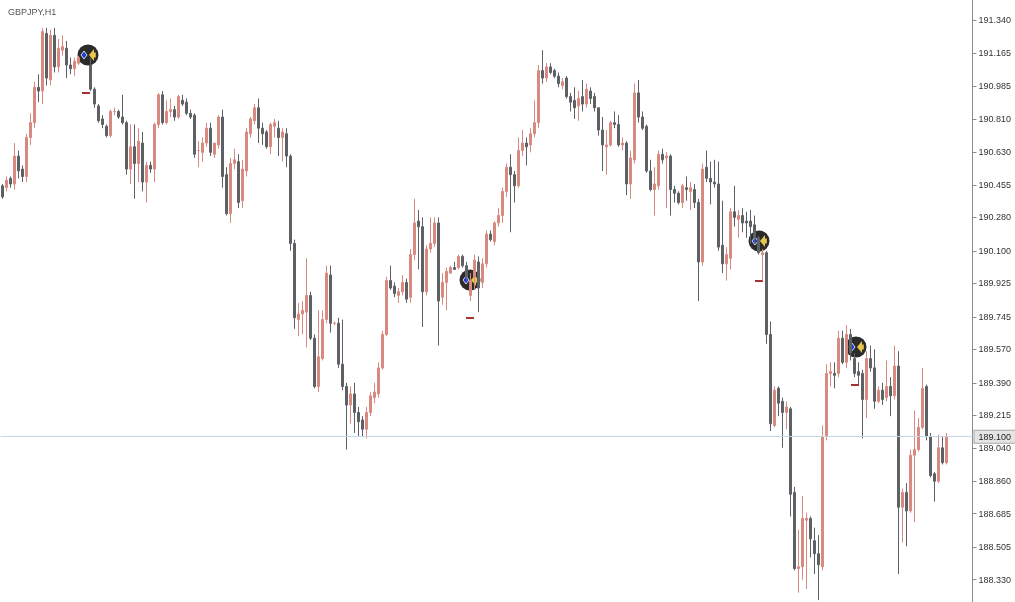 This screenshot has width=1015, height=602. What do you see at coordinates (995, 481) in the screenshot?
I see `y-tick-label: 188.860` at bounding box center [995, 481].